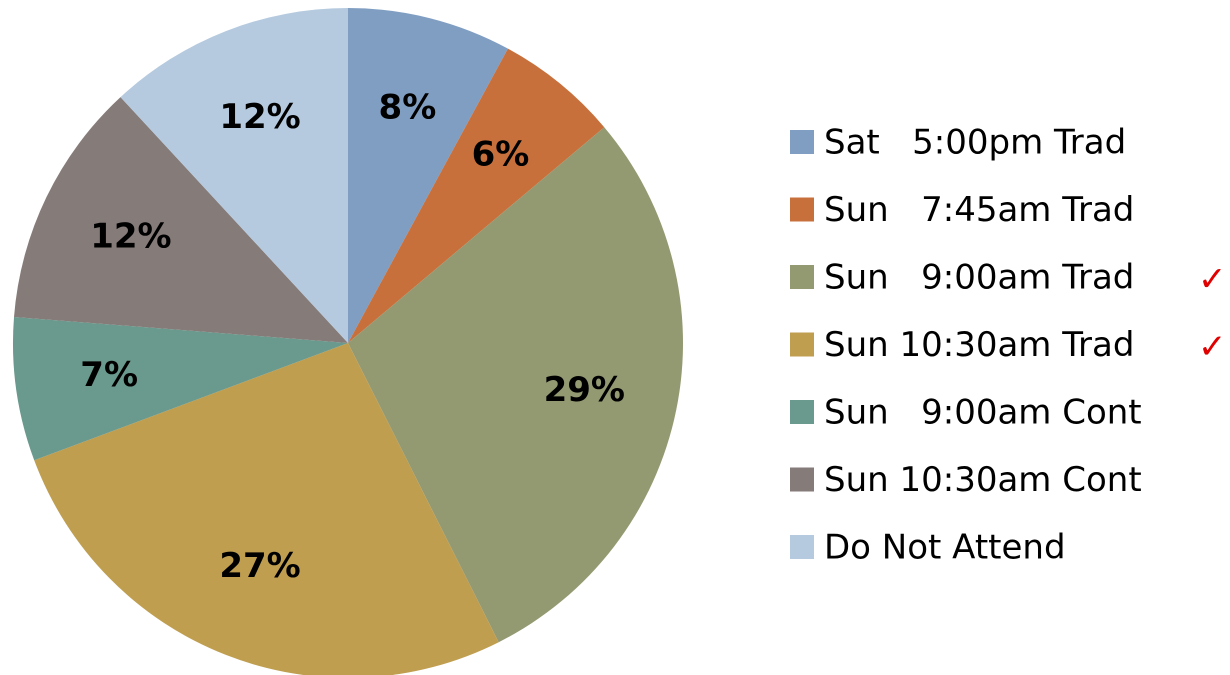  What do you see at coordinates (983, 413) in the screenshot?
I see `legend-label: Sun 9:00am Cont` at bounding box center [983, 413].